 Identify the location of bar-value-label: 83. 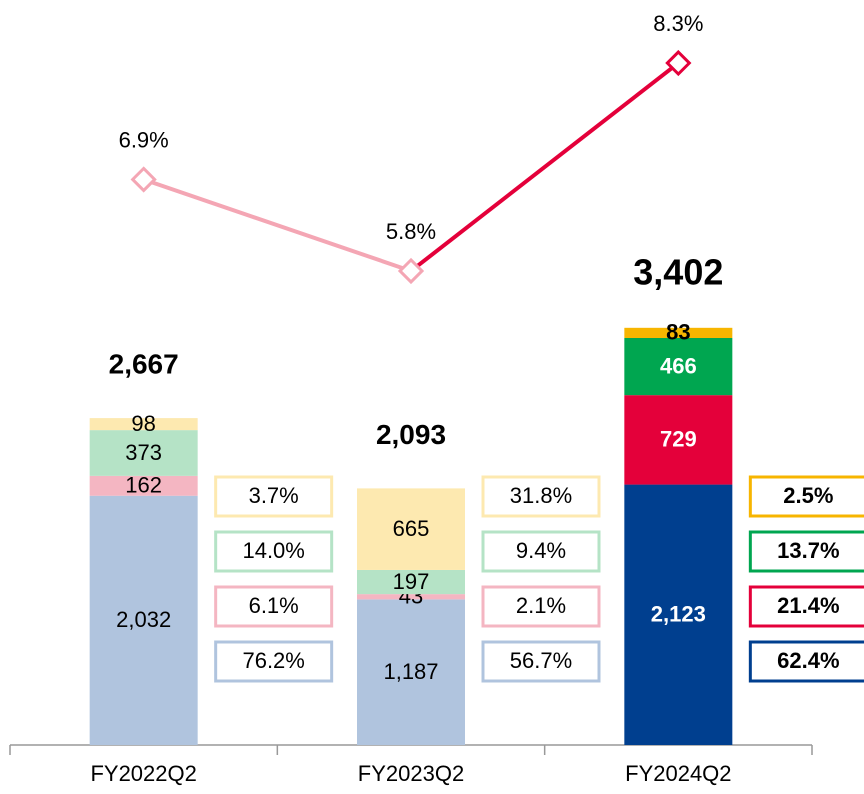
(678, 332).